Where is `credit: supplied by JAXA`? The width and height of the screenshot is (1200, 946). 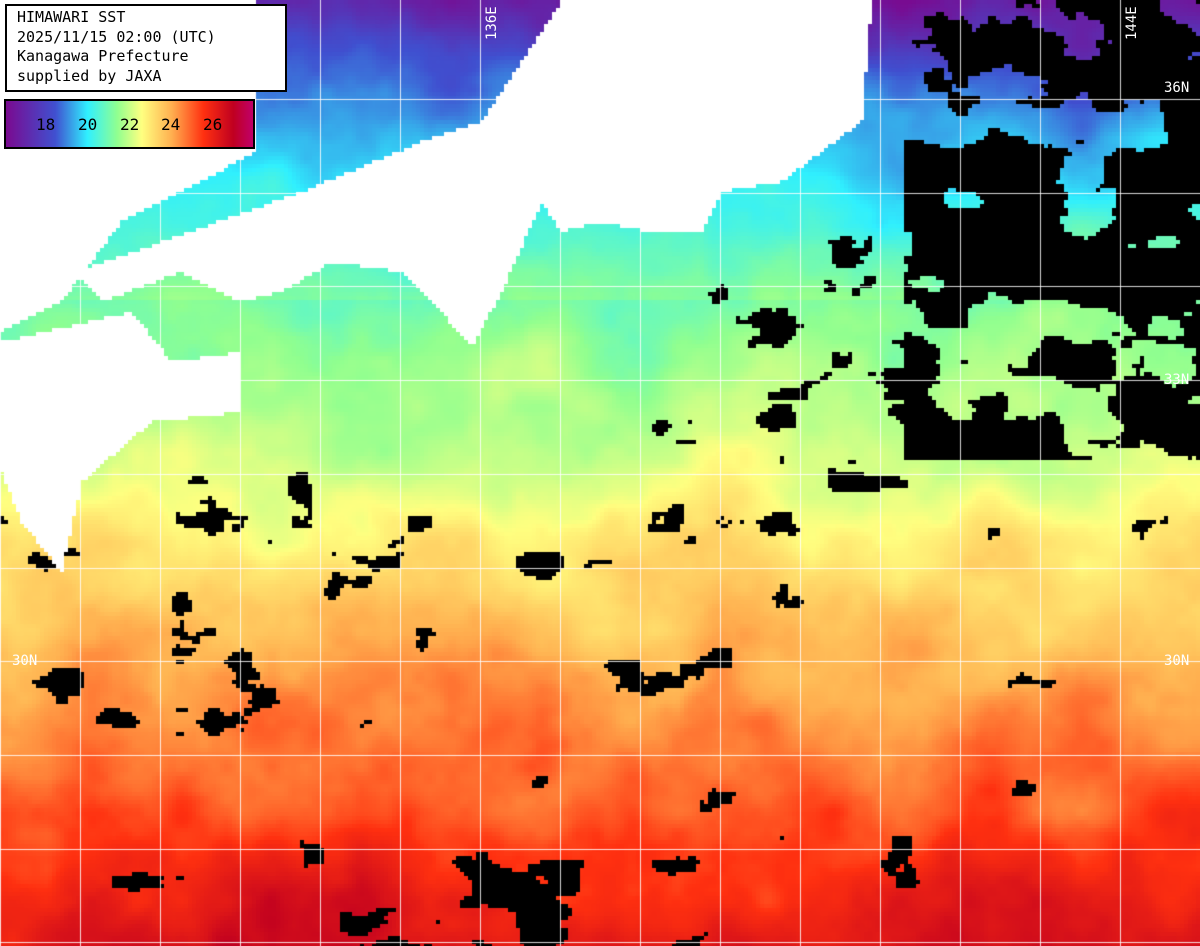 credit: supplied by JAXA is located at coordinates (89, 75).